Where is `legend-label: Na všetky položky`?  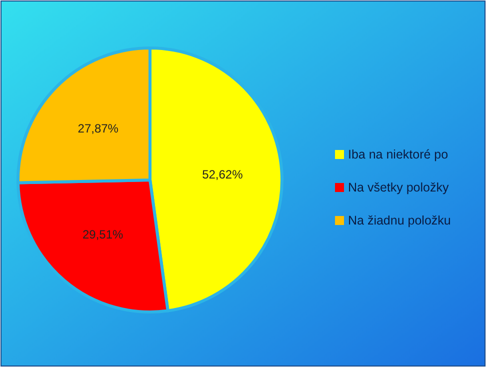
legend-label: Na všetky položky is located at coordinates (399, 187).